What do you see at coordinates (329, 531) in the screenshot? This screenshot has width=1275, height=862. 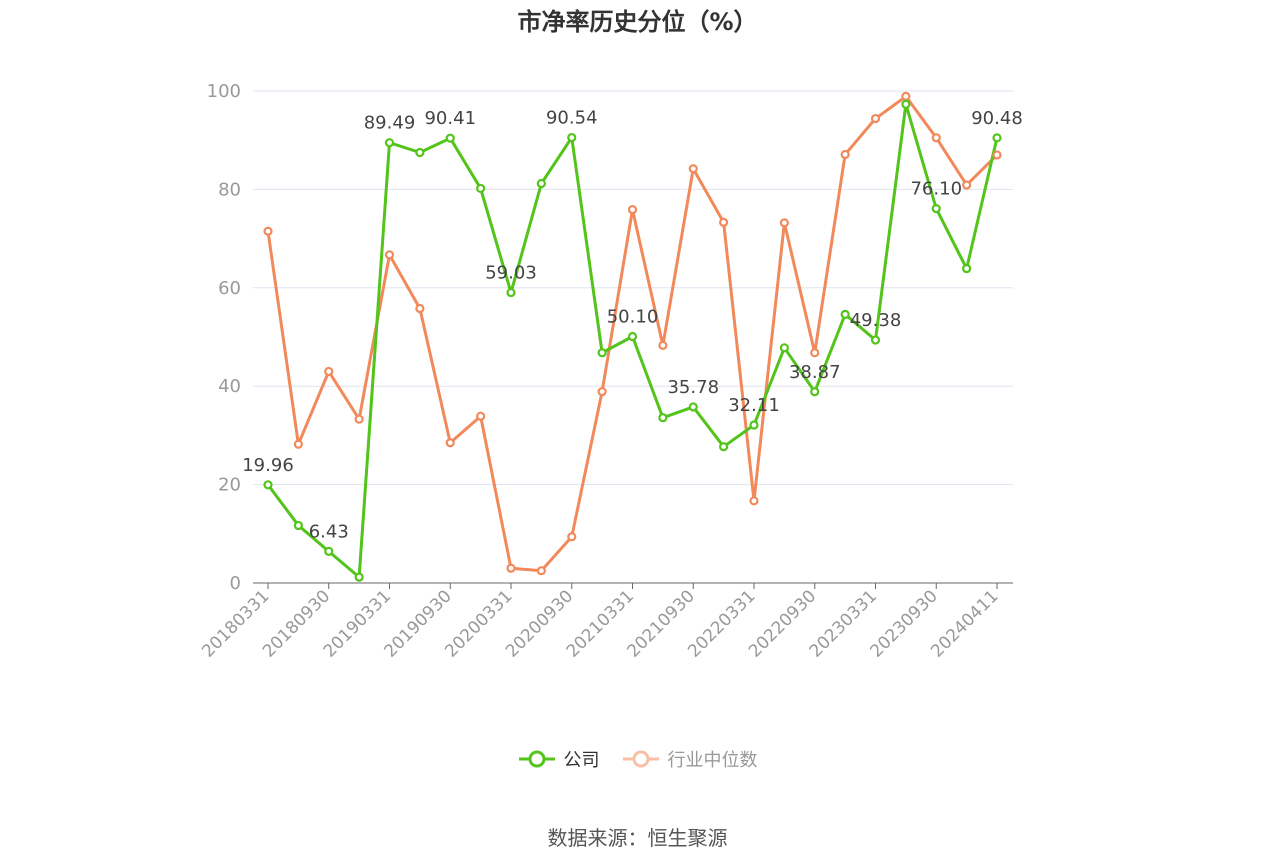 I see `data-label: 6.43` at bounding box center [329, 531].